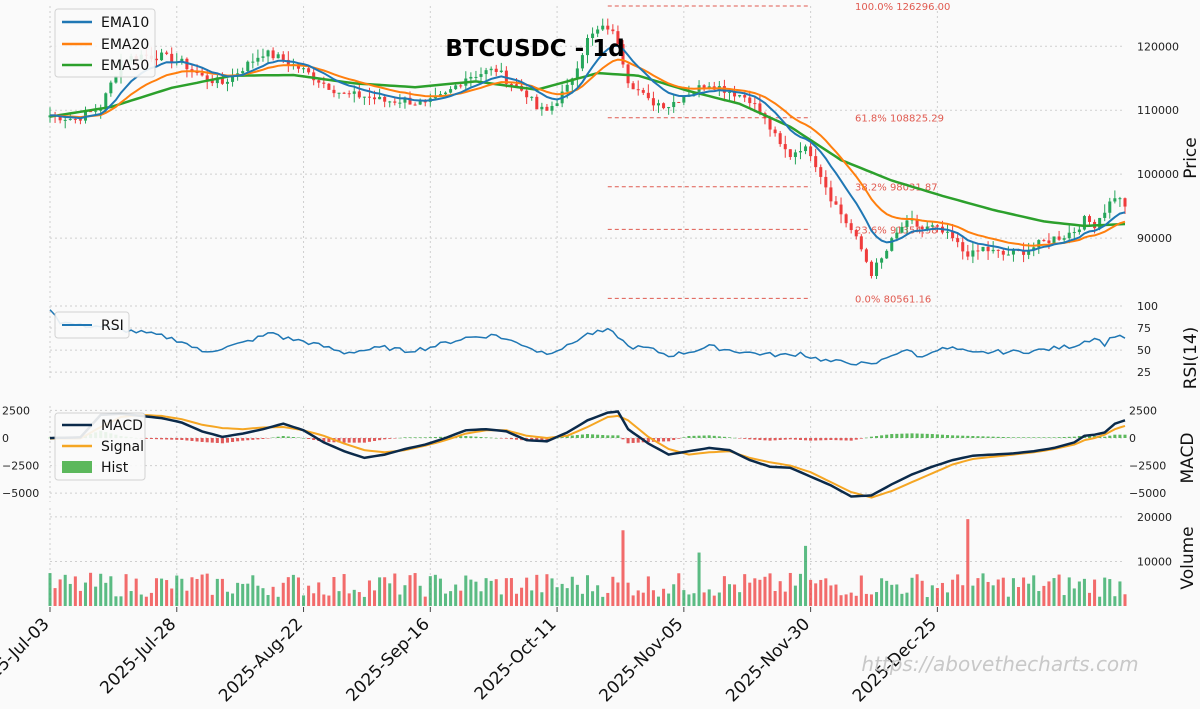 The width and height of the screenshot is (1200, 709). What do you see at coordinates (115, 468) in the screenshot?
I see `legend-hist: Hist` at bounding box center [115, 468].